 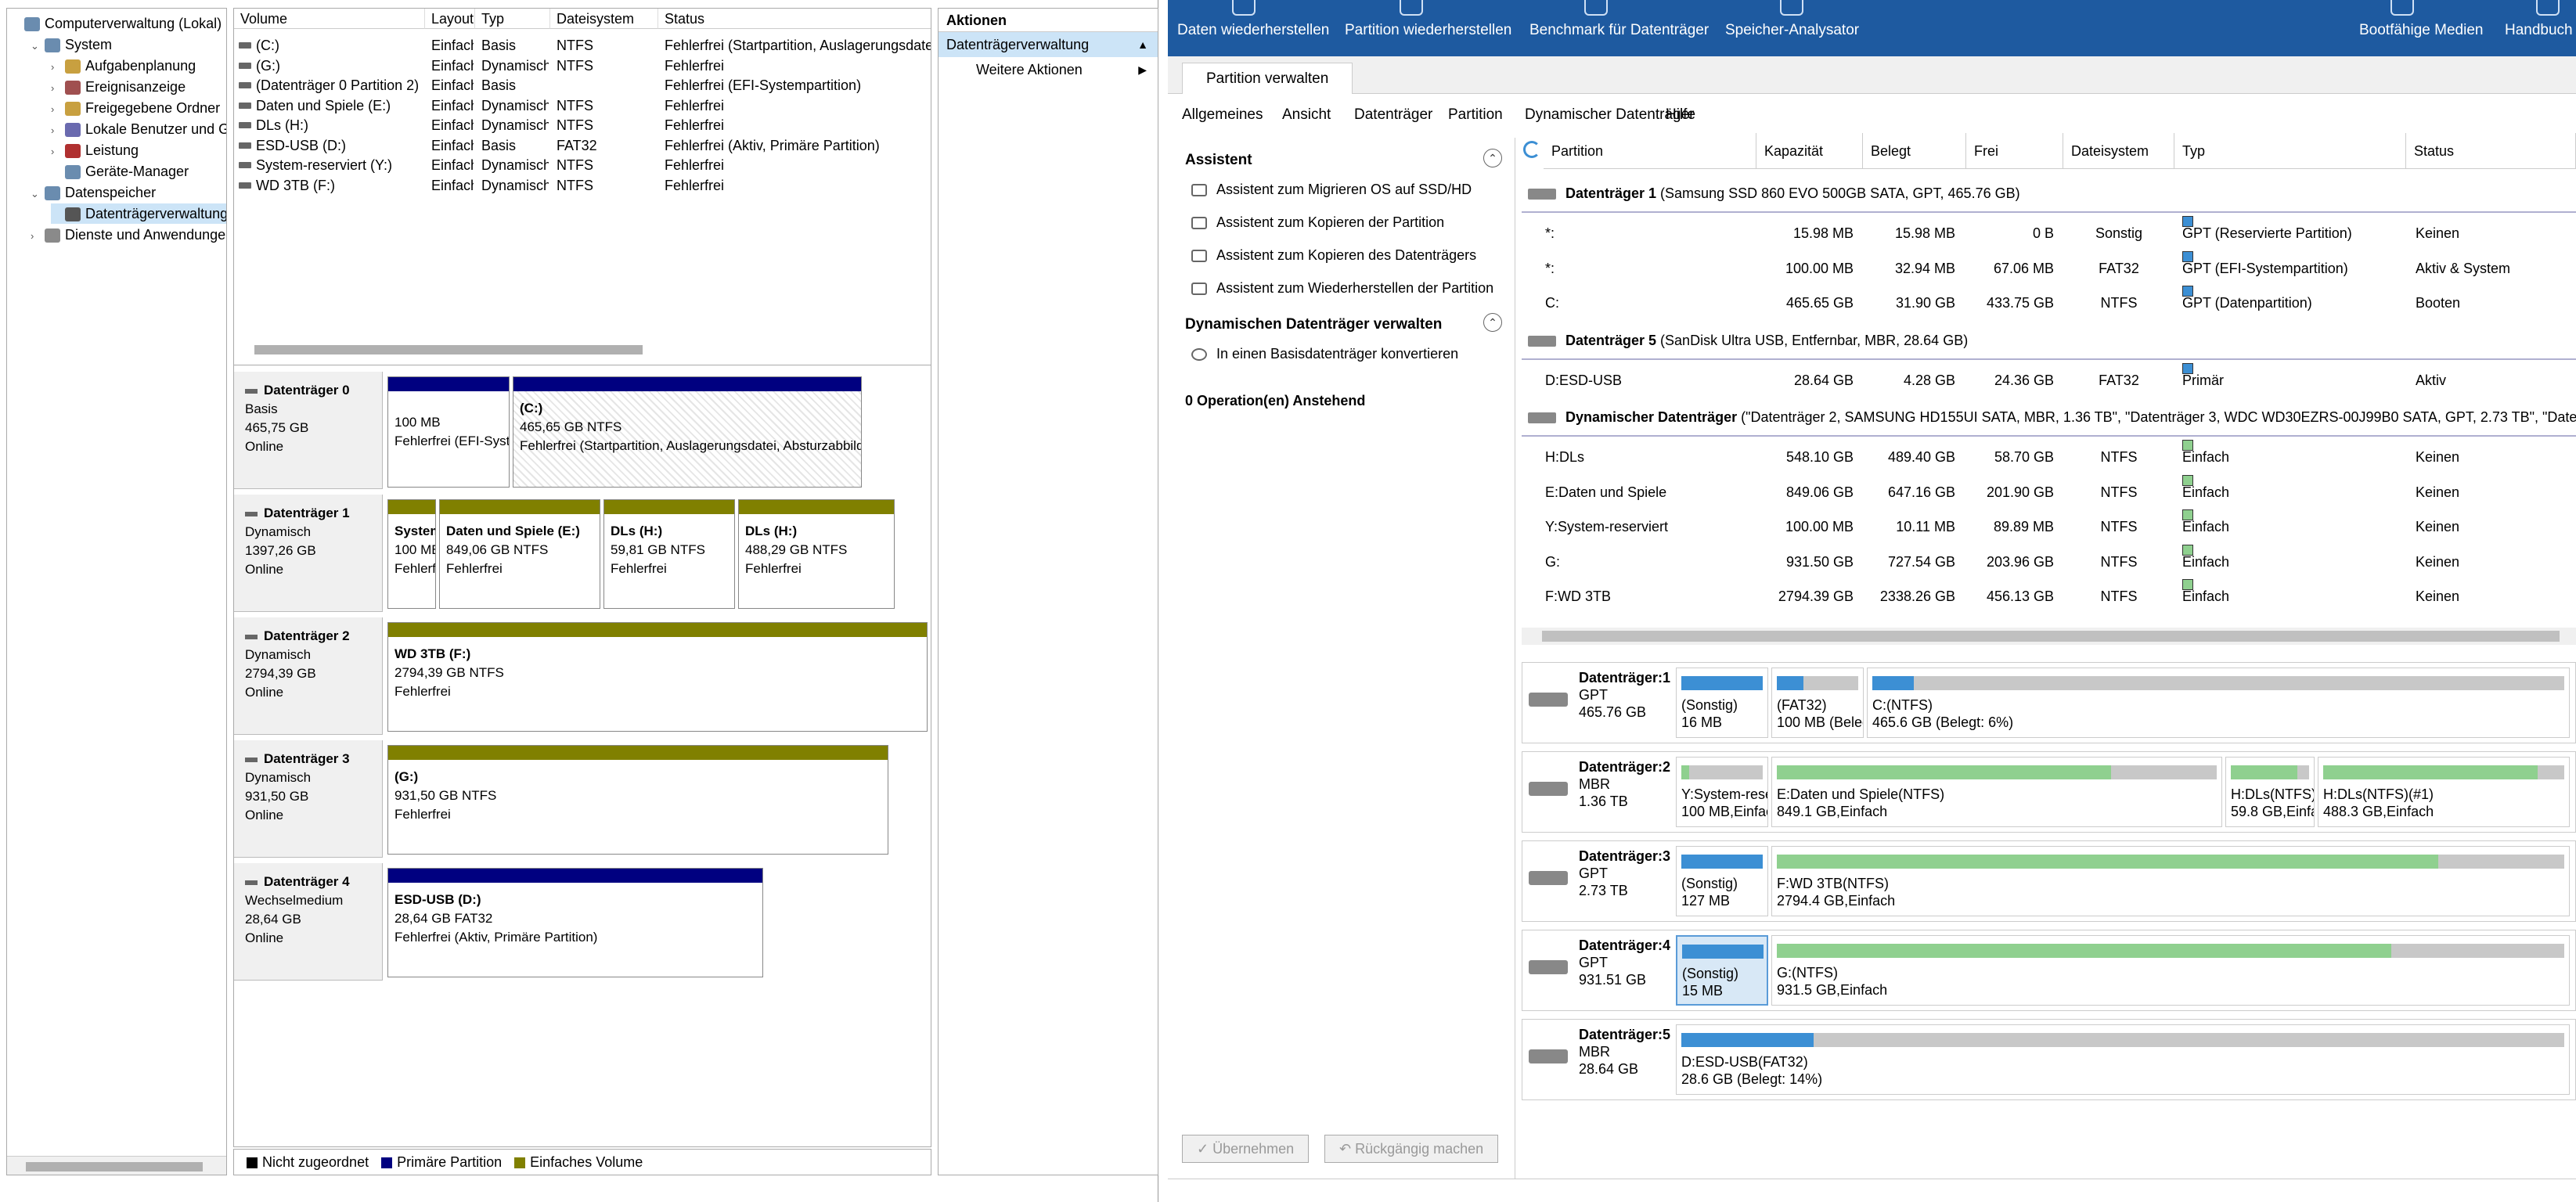 I want to click on disk-label: Datenträger 2 Dynamisch 2794,39 GB Online, so click(x=308, y=676).